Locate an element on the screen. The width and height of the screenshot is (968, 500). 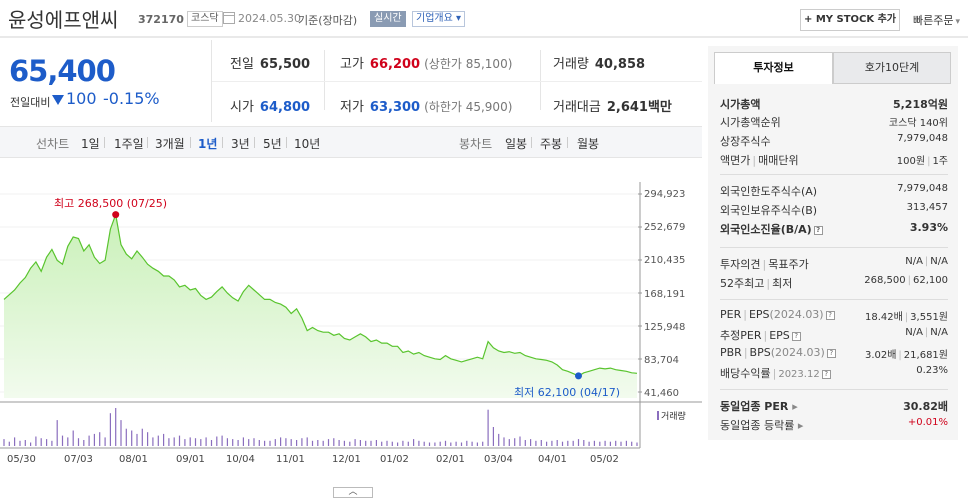
change-percent: -0.15% is located at coordinates (131, 98).